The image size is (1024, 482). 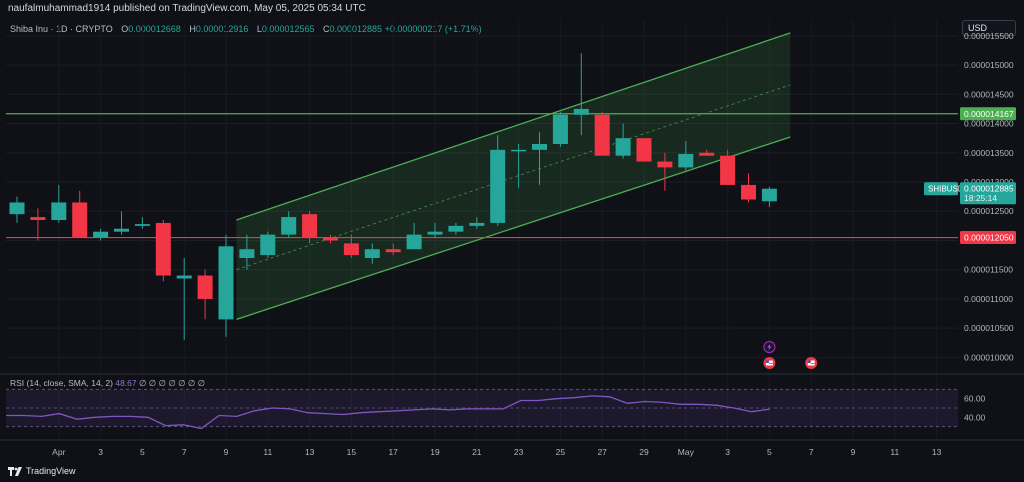 What do you see at coordinates (126, 383) in the screenshot?
I see `rsi-value: 48.67` at bounding box center [126, 383].